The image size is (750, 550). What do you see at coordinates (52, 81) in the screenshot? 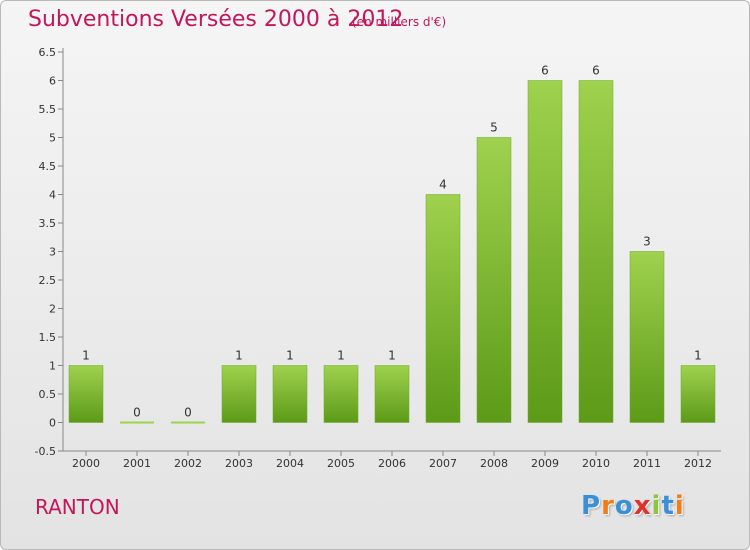
I see `y-tick-label: 6` at bounding box center [52, 81].